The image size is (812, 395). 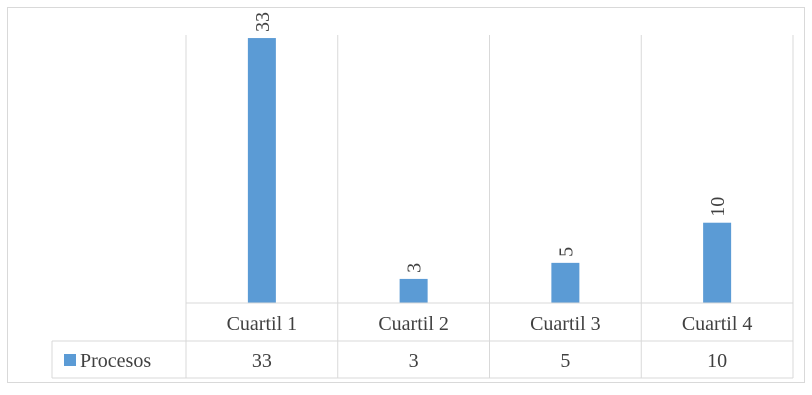 What do you see at coordinates (717, 361) in the screenshot?
I see `table-value: 10` at bounding box center [717, 361].